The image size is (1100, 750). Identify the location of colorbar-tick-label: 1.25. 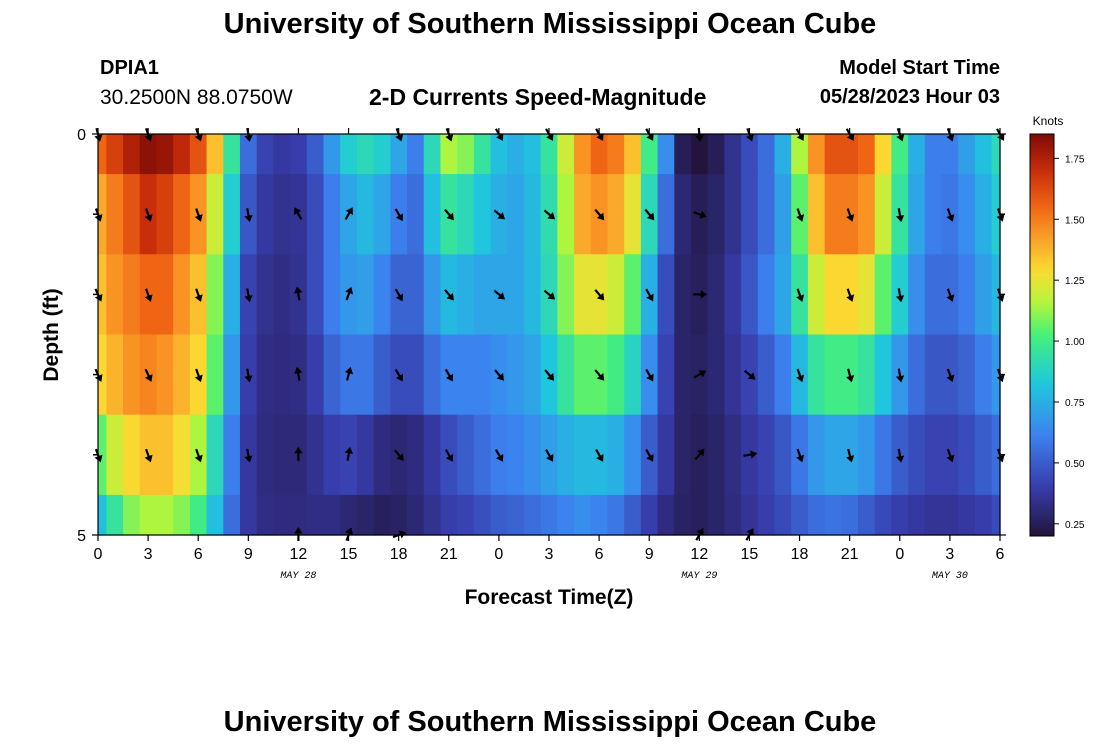
(1075, 281).